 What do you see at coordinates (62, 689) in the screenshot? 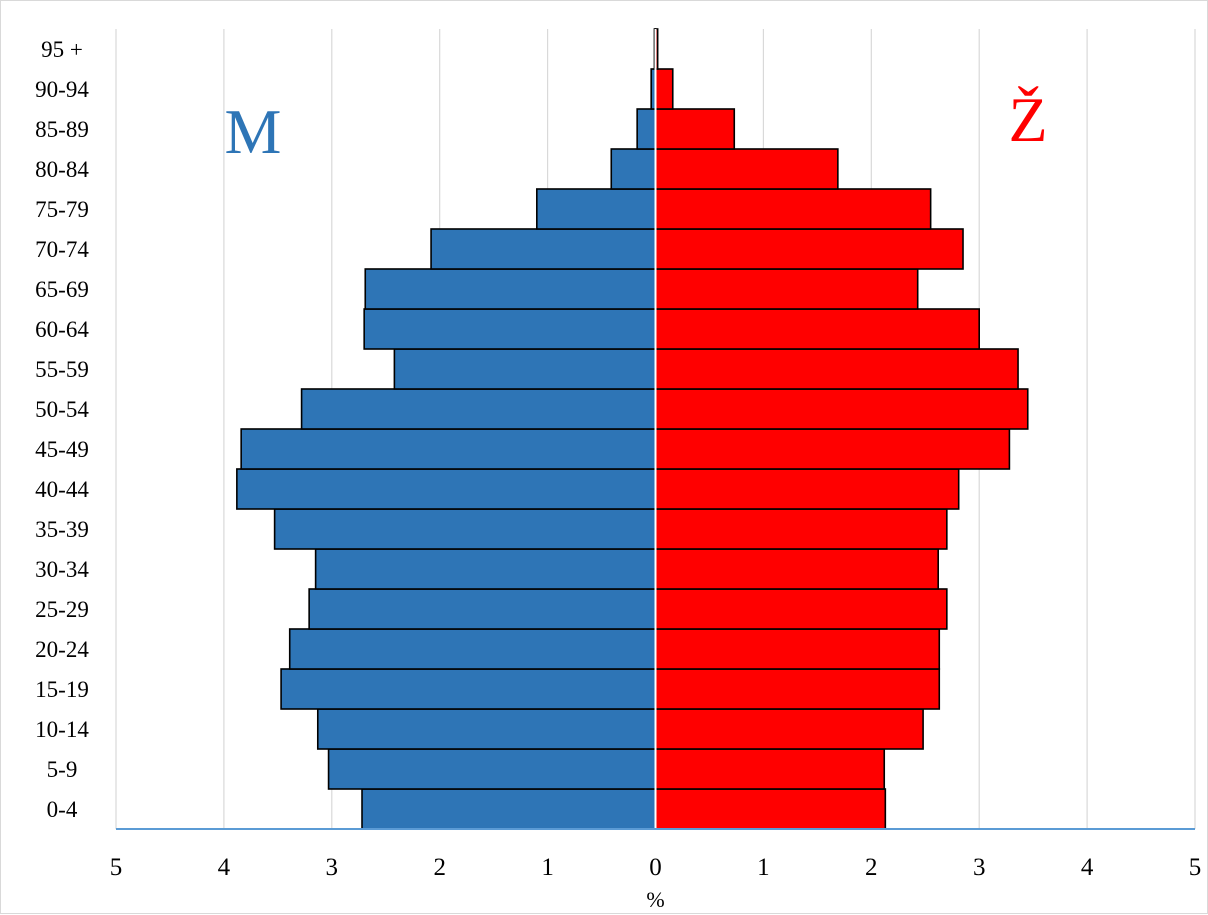
I see `category-label: 15-19` at bounding box center [62, 689].